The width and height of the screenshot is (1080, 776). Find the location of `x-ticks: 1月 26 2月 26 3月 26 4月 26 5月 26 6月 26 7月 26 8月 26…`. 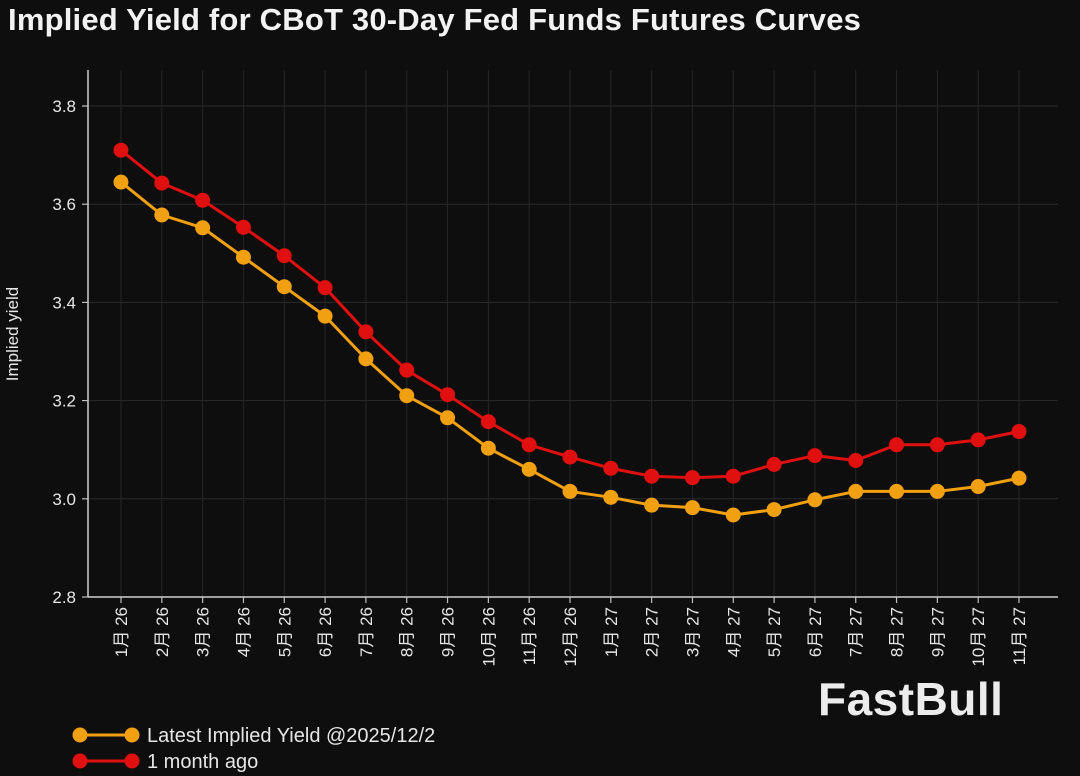

x-ticks: 1月 26 2月 26 3月 26 4月 26 5月 26 6月 26 7月 26 8月 26… is located at coordinates (570, 632).